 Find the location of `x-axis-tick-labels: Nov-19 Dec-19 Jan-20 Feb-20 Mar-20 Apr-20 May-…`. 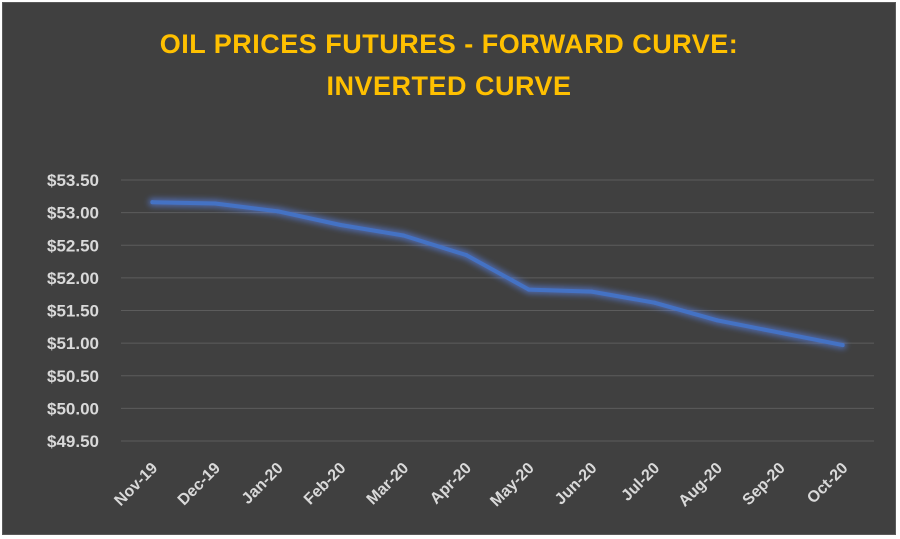

x-axis-tick-labels: Nov-19 Dec-19 Jan-20 Feb-20 Mar-20 Apr-20 May-… is located at coordinates (481, 485).